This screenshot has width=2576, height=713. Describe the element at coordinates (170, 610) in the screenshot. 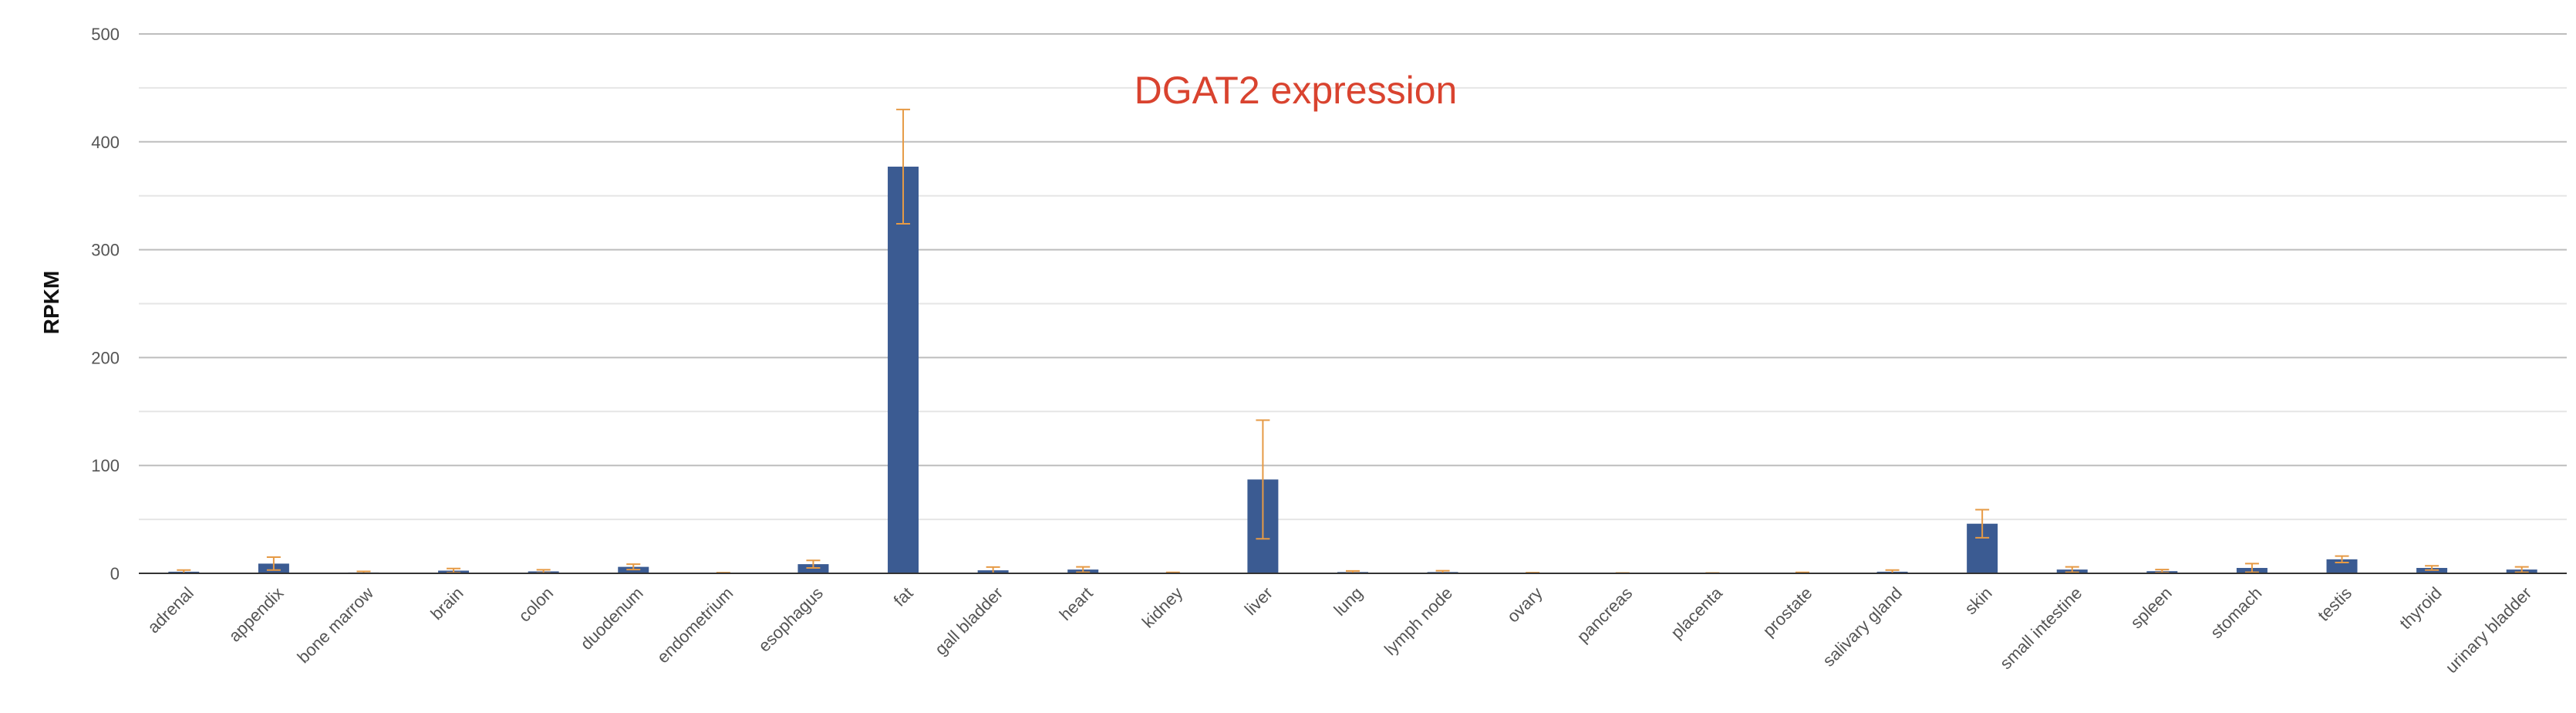

I see `x-tick-label: adrenal` at that location.